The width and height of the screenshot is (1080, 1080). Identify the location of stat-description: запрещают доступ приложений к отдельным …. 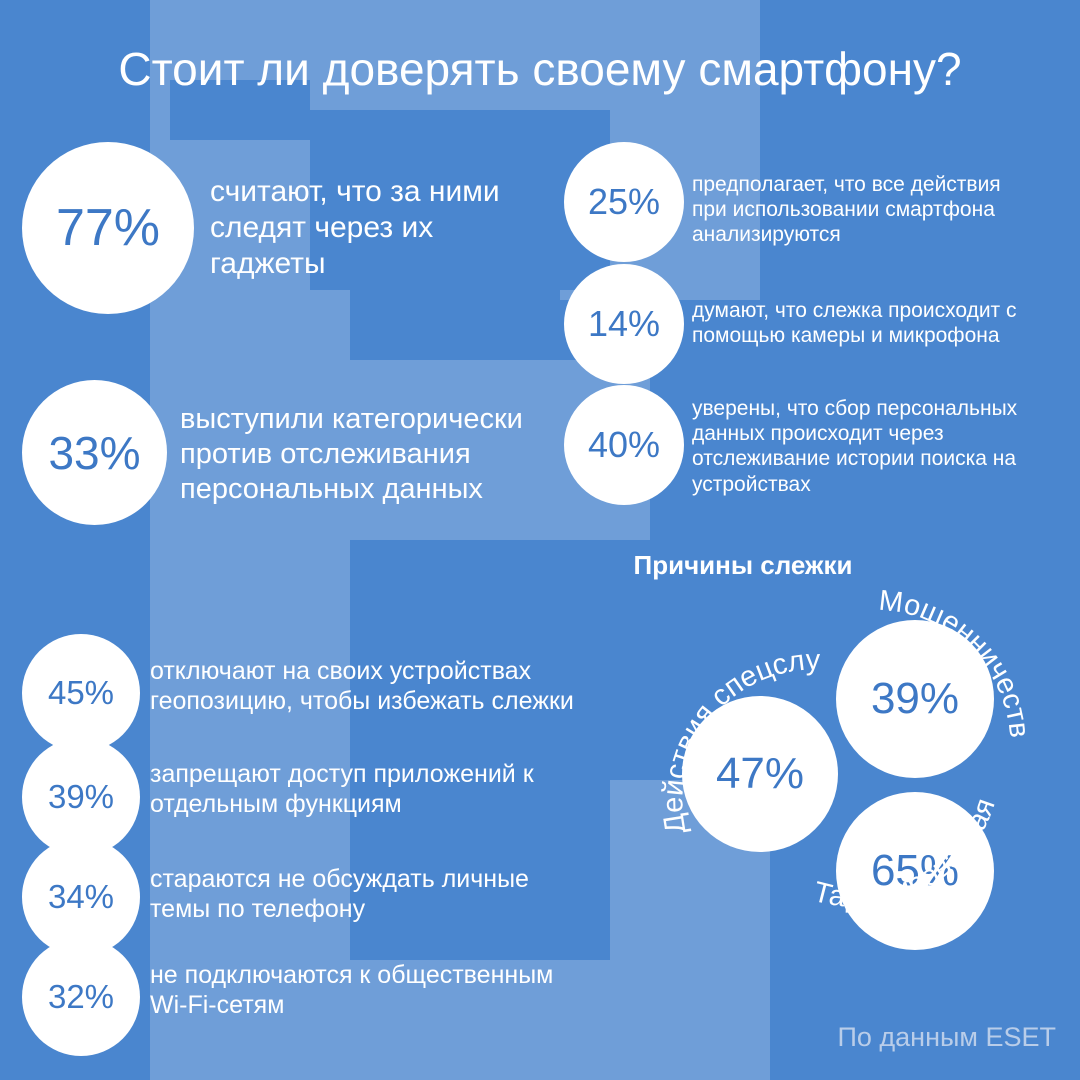
(342, 789).